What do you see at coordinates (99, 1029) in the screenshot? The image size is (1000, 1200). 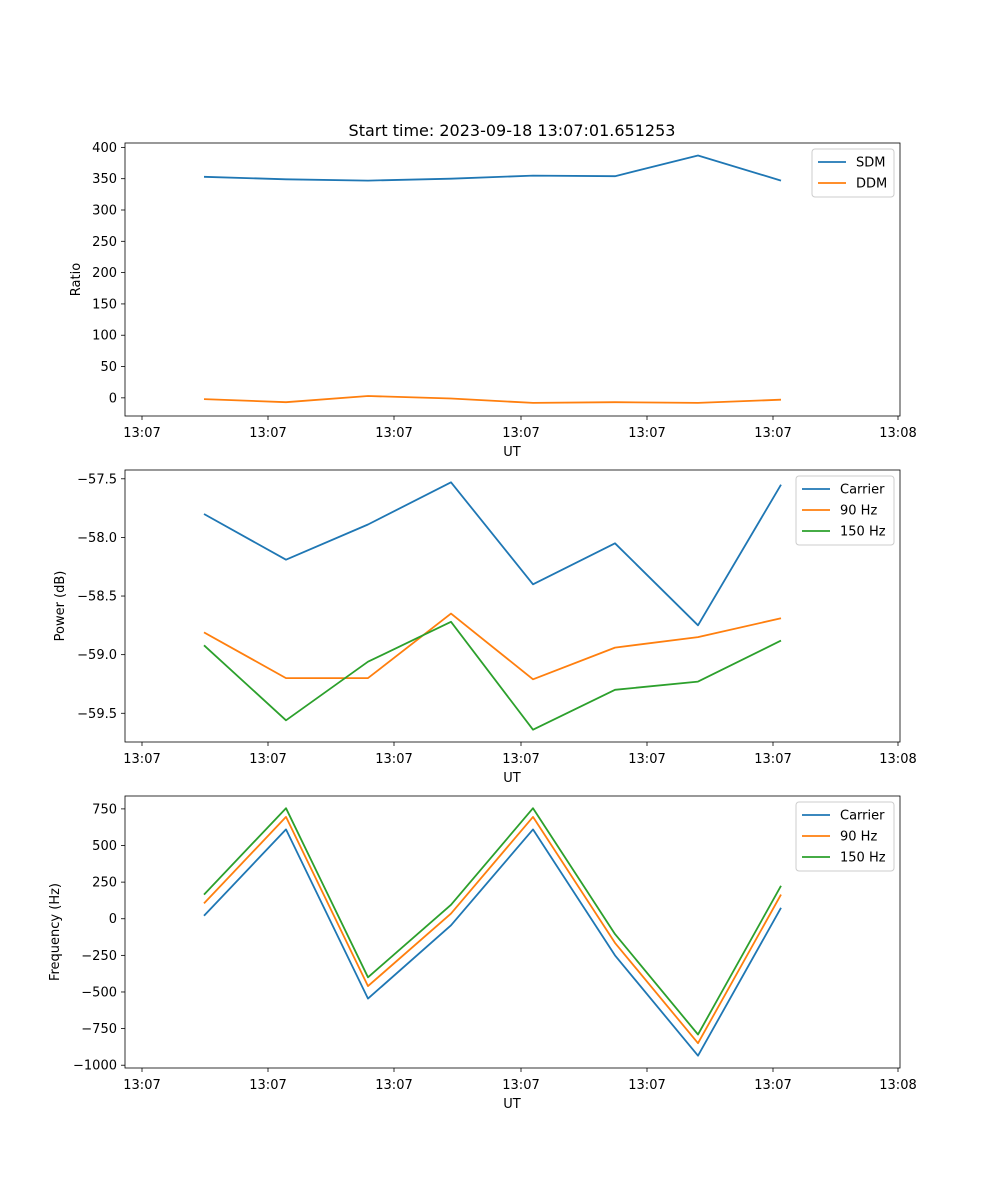 I see `y-tick-label: −750` at bounding box center [99, 1029].